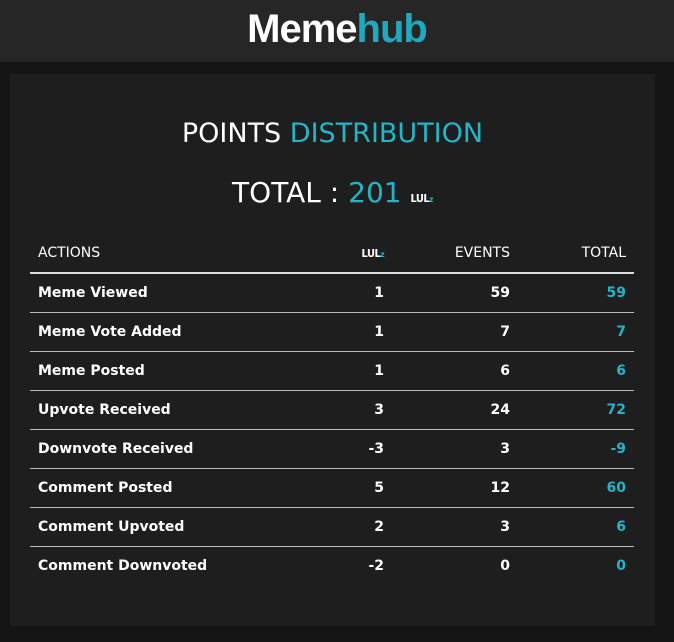  I want to click on events-cell: 6, so click(455, 371).